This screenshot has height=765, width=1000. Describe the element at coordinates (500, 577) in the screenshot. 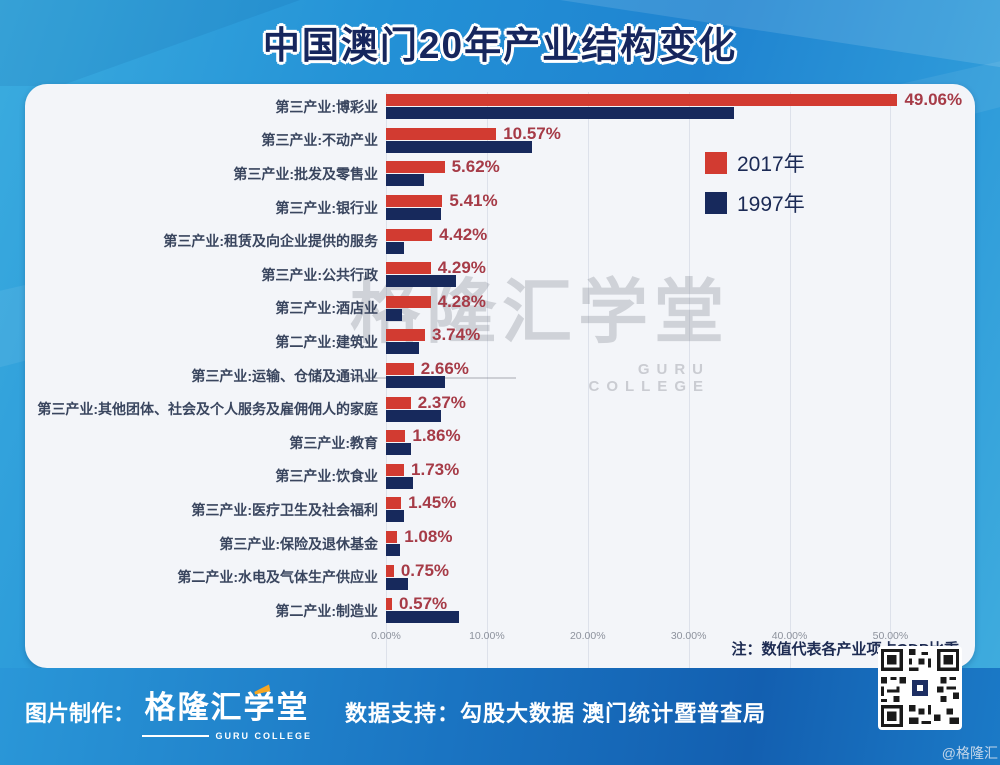

I see `chart-row: 第二产业:水电及气体生产供应业 0.75%` at that location.